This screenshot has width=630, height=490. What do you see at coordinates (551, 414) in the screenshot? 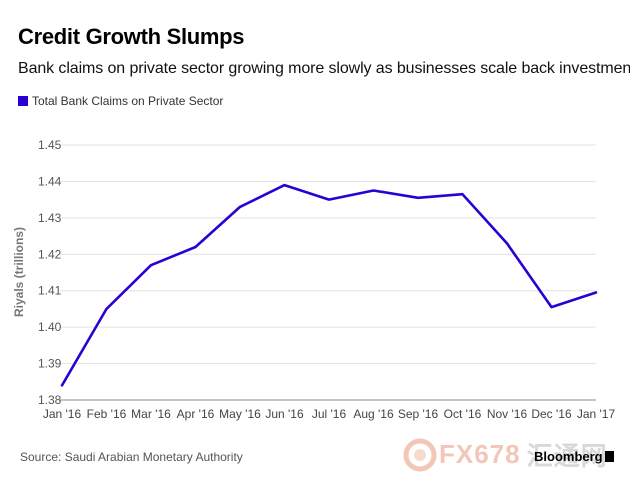
I see `x-tick-label: Dec '16` at bounding box center [551, 414].